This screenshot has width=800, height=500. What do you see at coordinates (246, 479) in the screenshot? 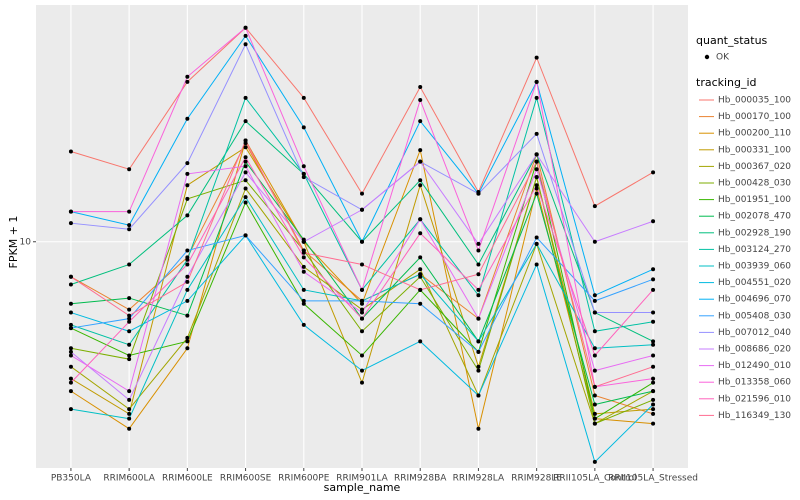
I see `x-tick-label: RRIM600SE` at bounding box center [246, 479].